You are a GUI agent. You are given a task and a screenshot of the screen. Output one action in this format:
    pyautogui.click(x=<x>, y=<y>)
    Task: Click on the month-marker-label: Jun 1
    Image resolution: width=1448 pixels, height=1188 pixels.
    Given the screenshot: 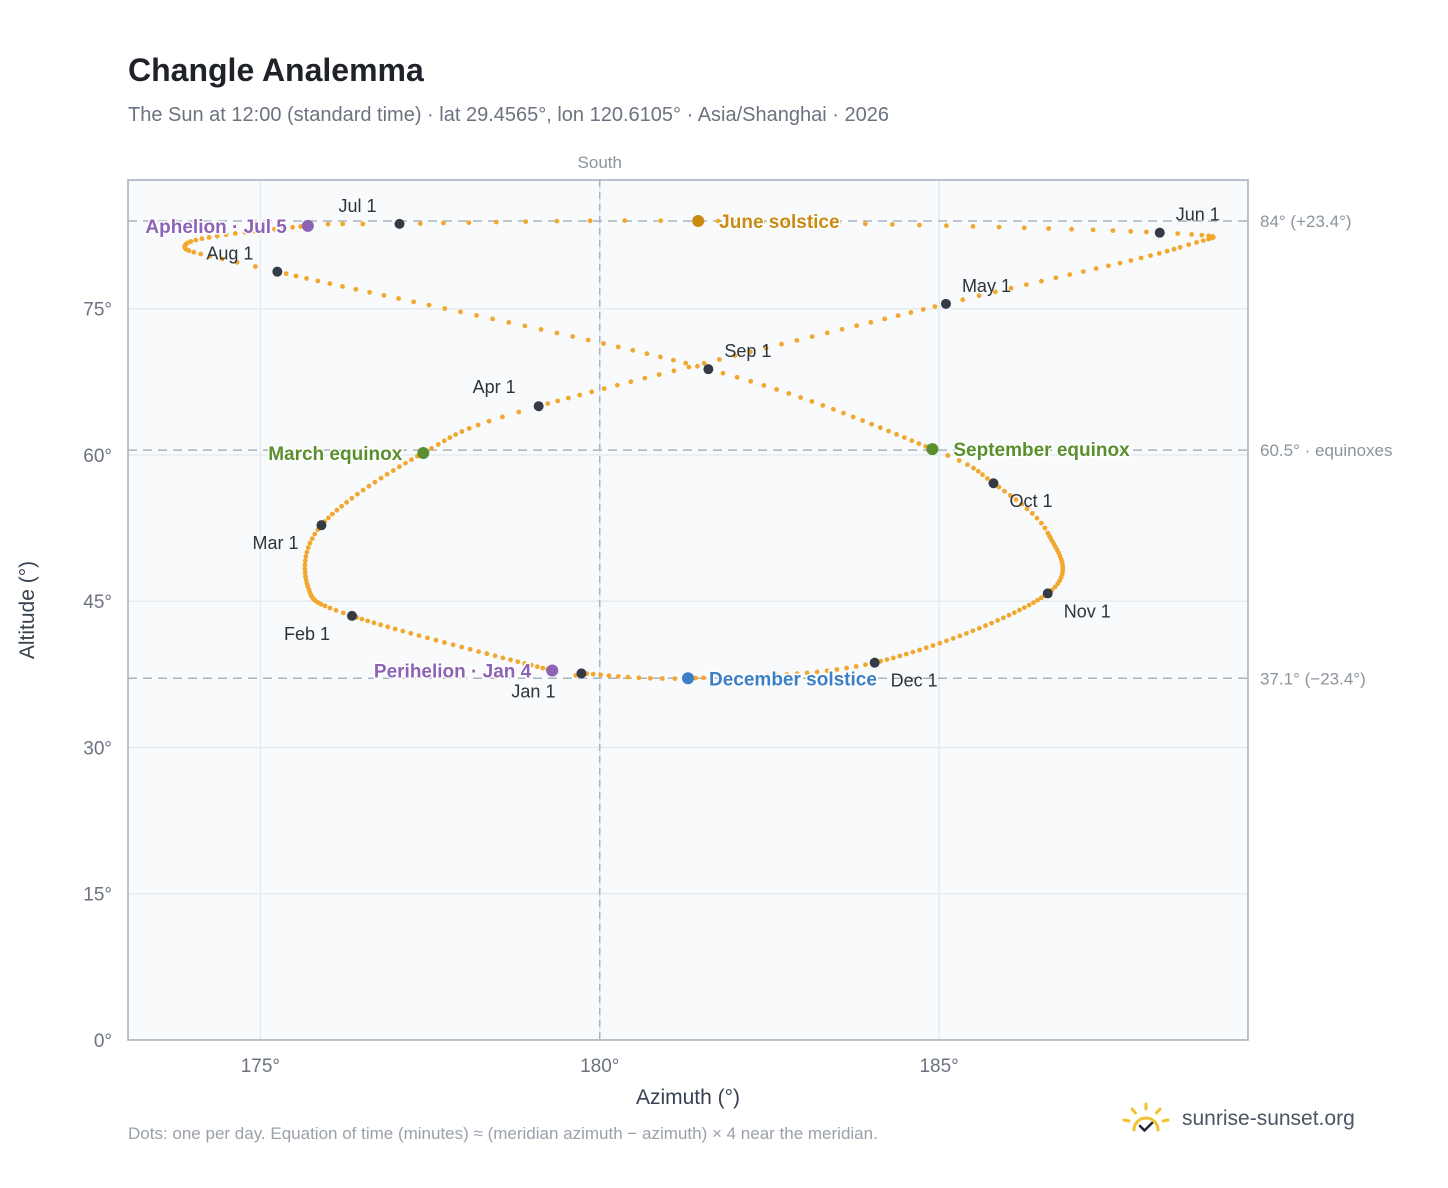 What is the action you would take?
    pyautogui.click(x=1198, y=215)
    